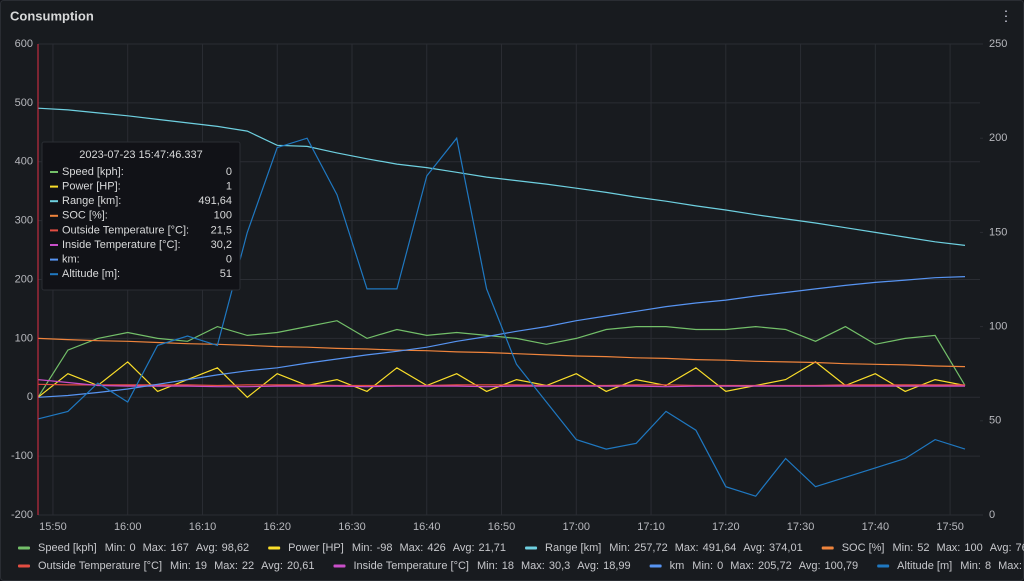  I want to click on y2-tick-label: 0, so click(992, 515).